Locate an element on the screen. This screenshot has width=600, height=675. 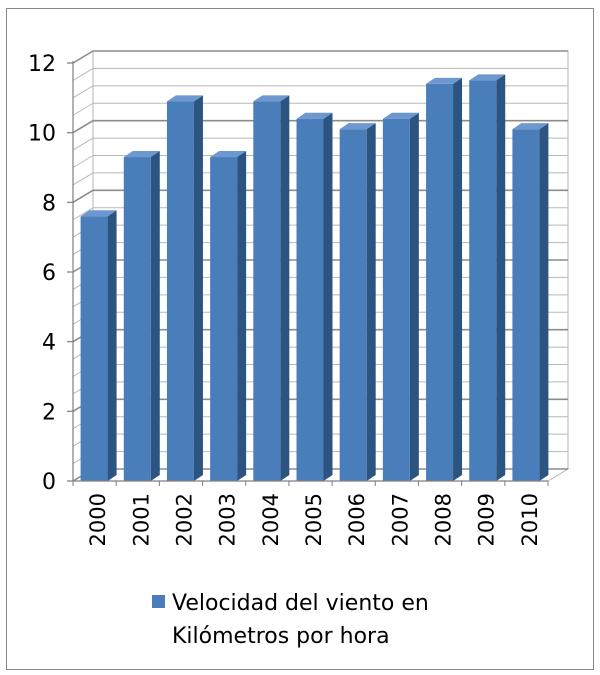
y-tick-label: 6 is located at coordinates (49, 273).